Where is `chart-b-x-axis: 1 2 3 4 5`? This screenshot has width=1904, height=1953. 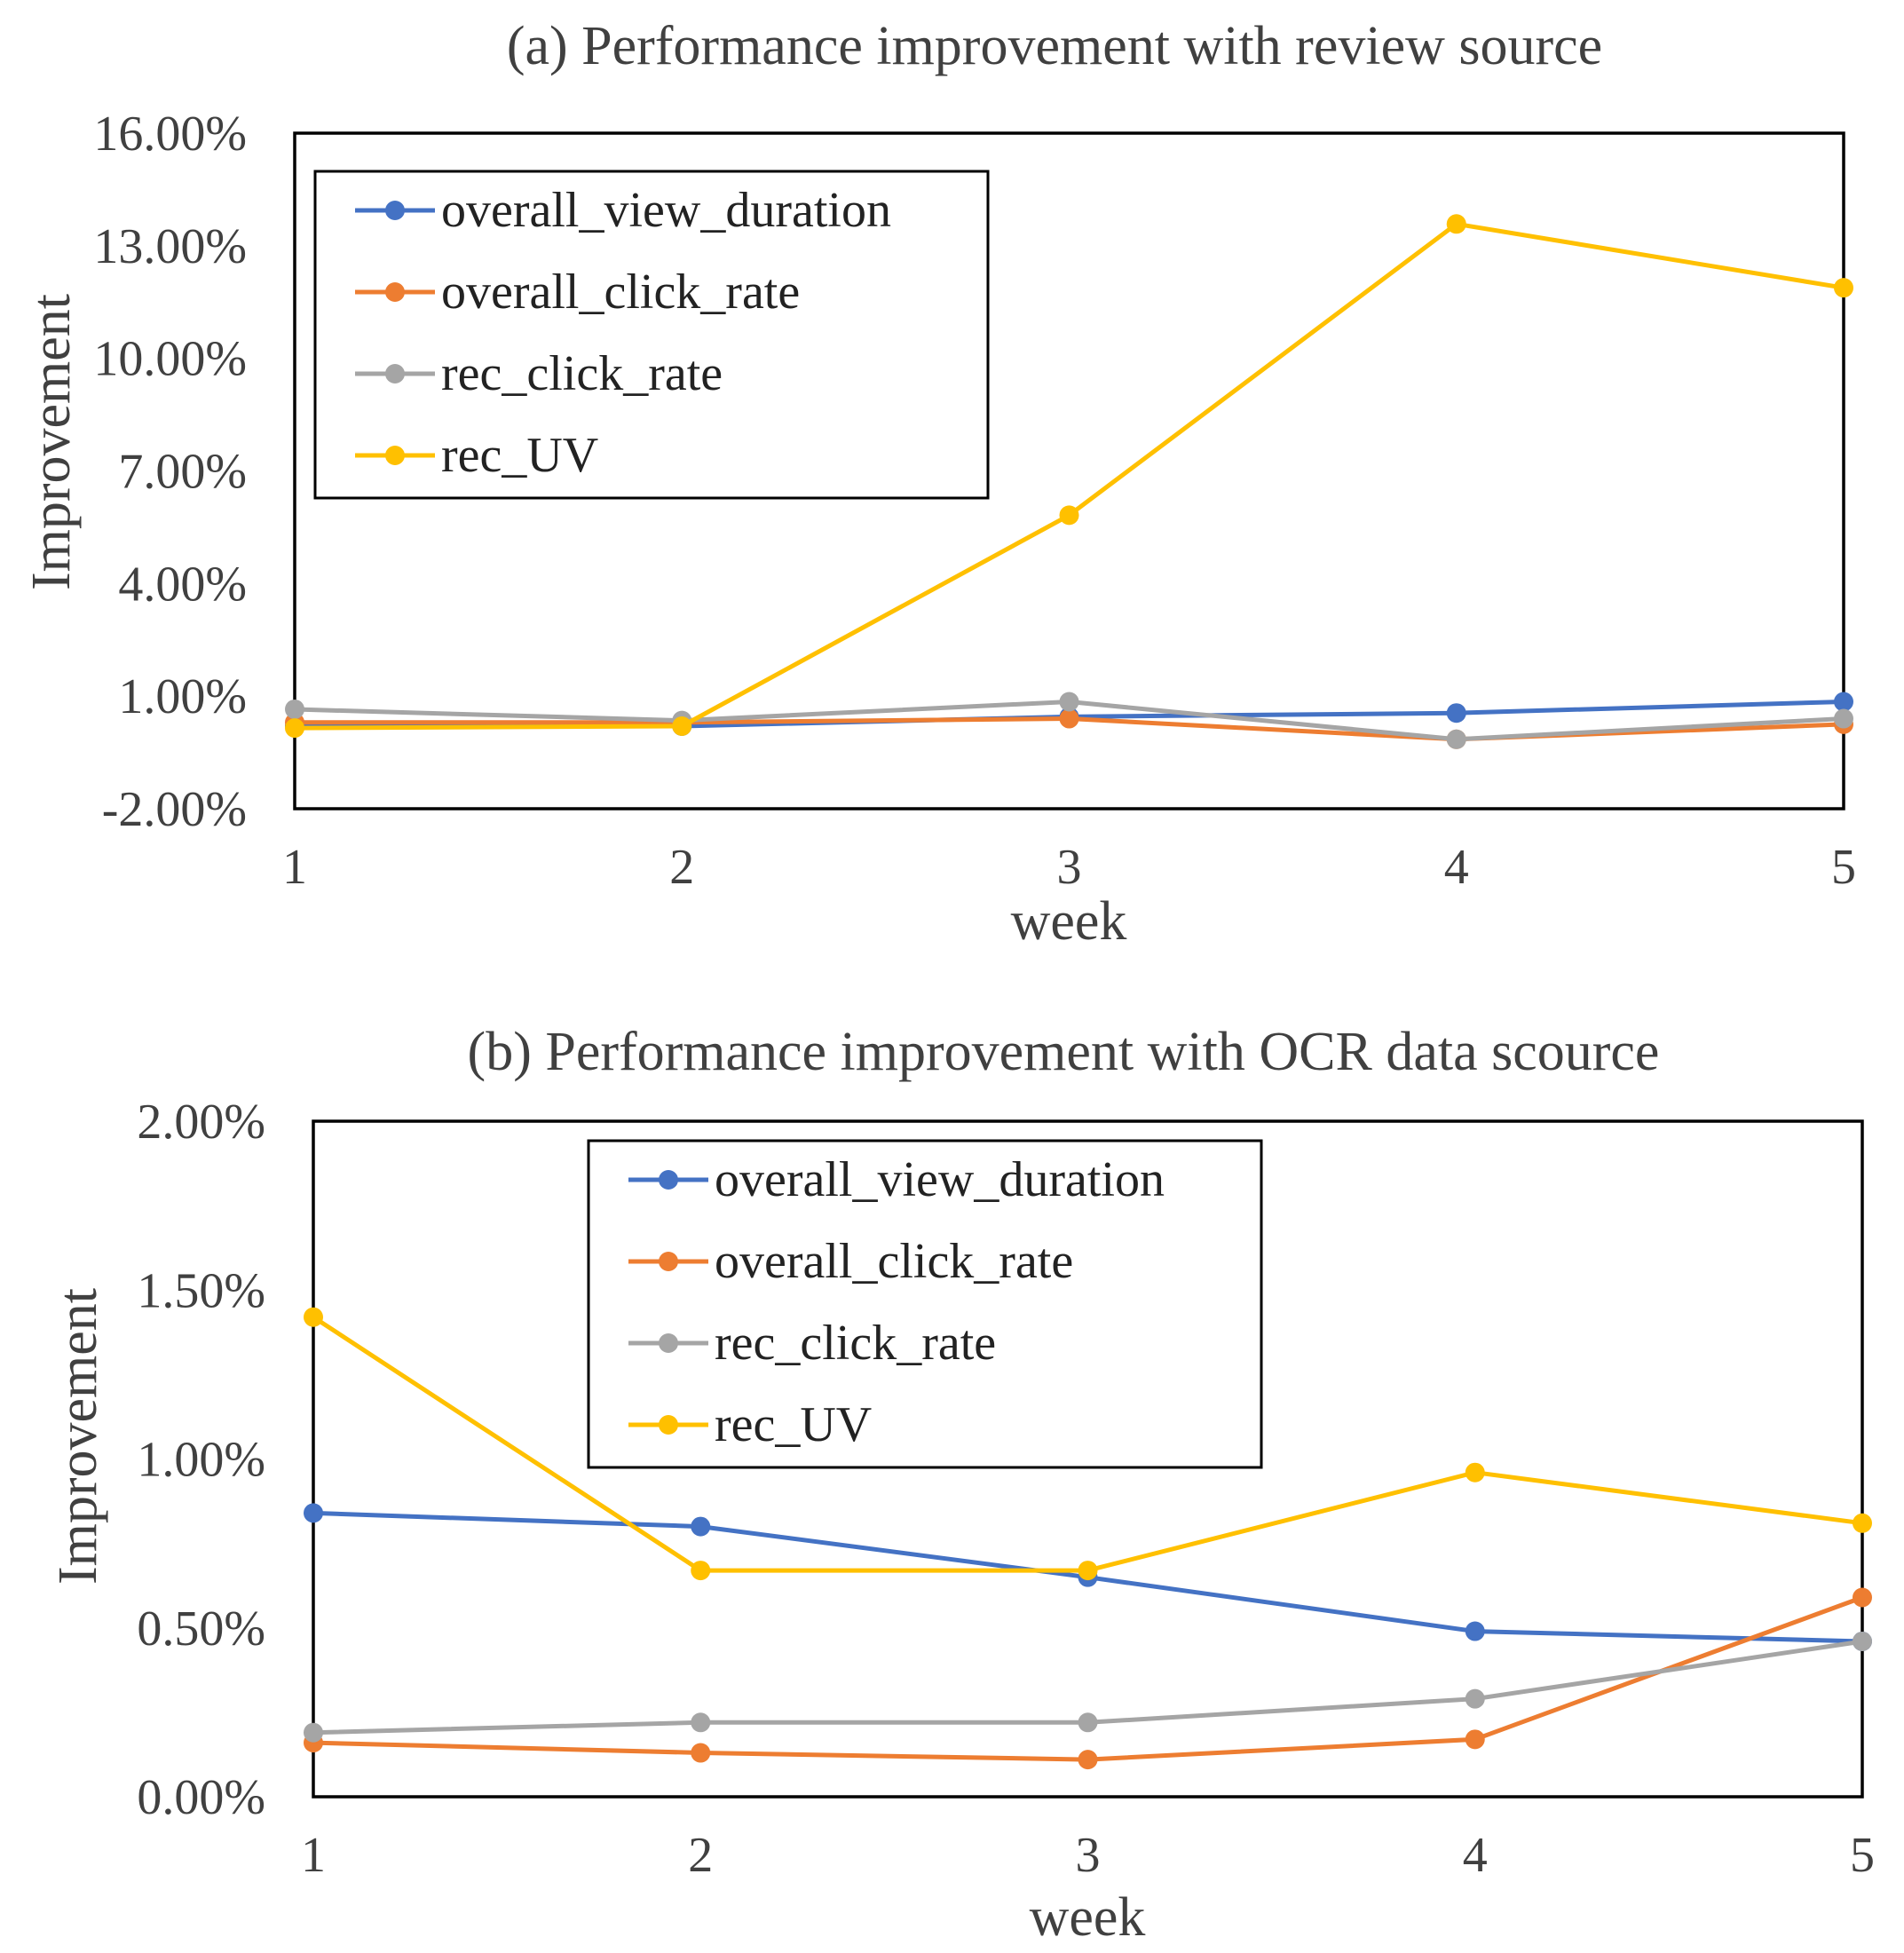 chart-b-x-axis: 1 2 3 4 5 is located at coordinates (1088, 1855).